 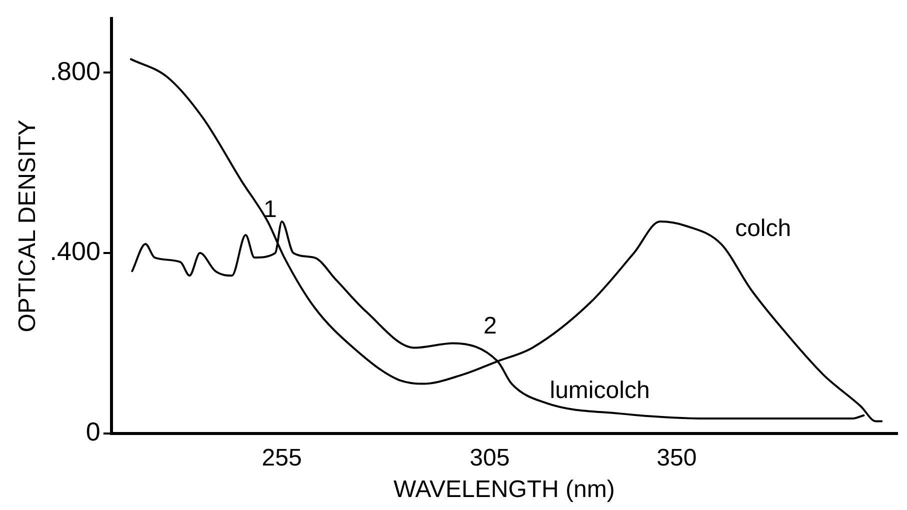 What do you see at coordinates (75, 251) in the screenshot?
I see `y-tick-label: .400` at bounding box center [75, 251].